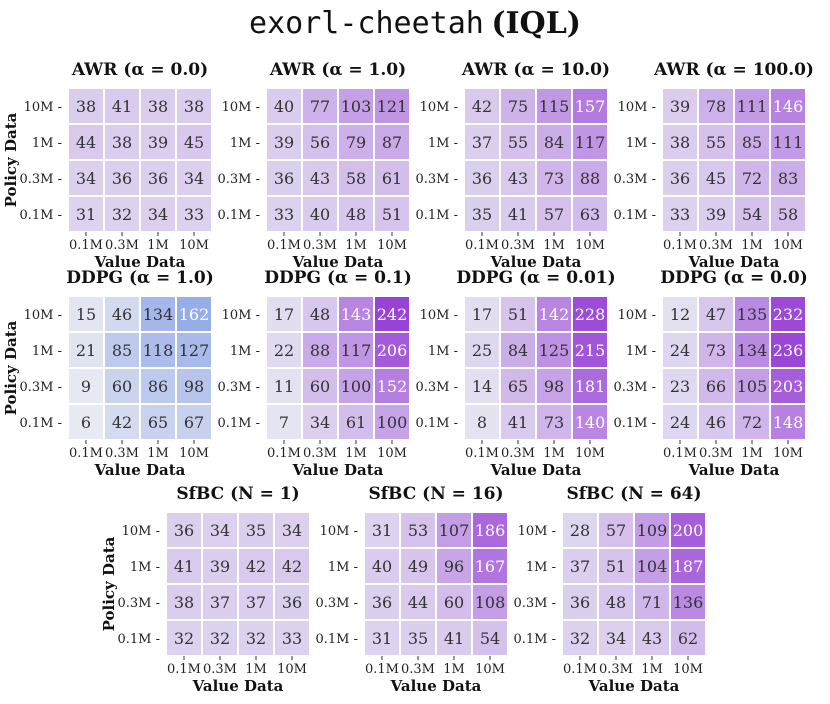  I want to click on cell-value: 14, so click(482, 386).